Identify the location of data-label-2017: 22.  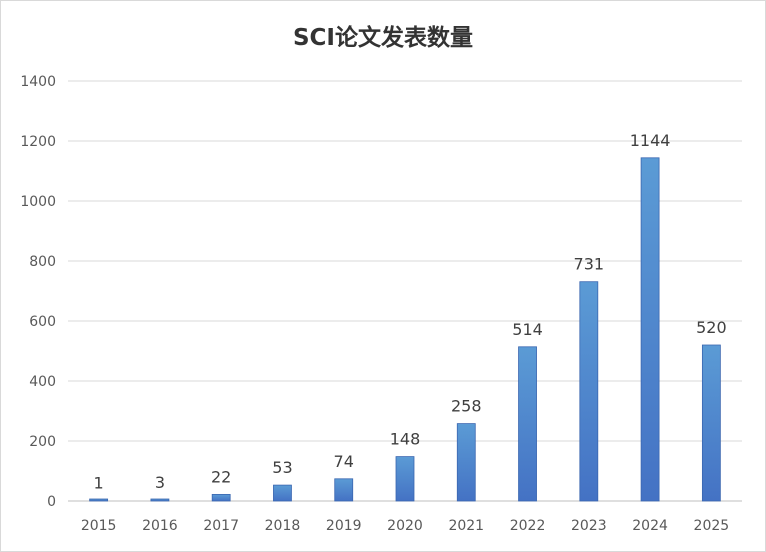
(221, 476).